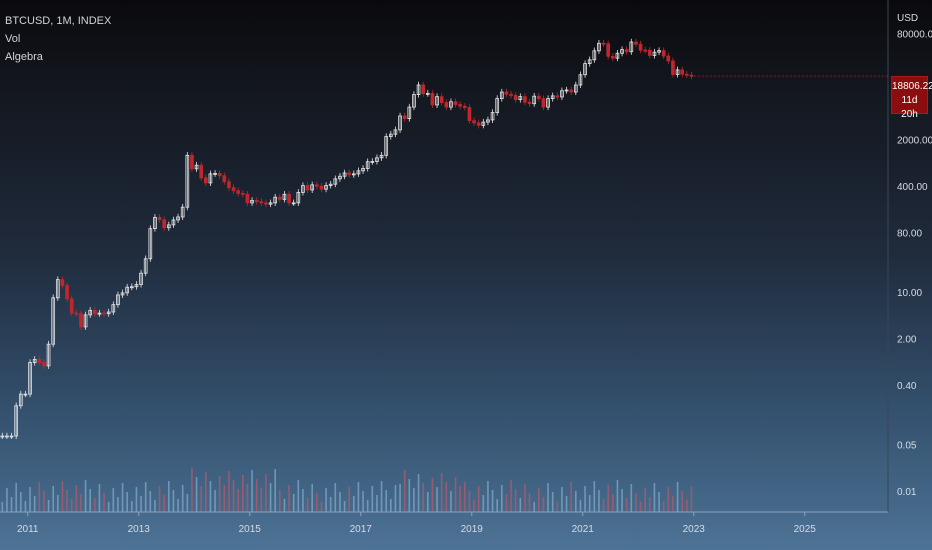  Describe the element at coordinates (58, 21) in the screenshot. I see `symbol-label: BTCUSD, 1M, INDEX` at that location.